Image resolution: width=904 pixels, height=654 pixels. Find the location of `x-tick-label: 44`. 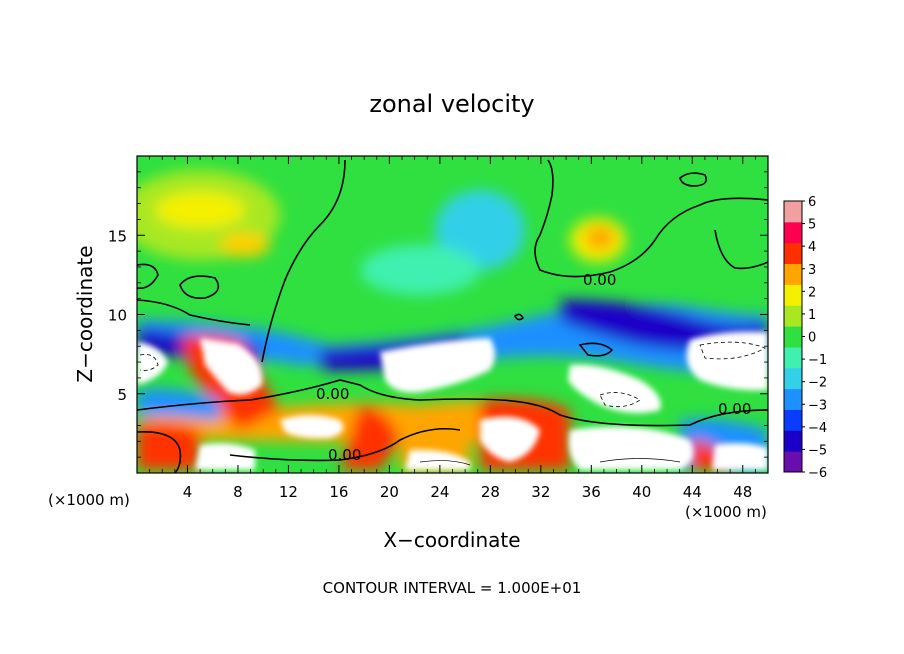

x-tick-label: 44 is located at coordinates (692, 492).